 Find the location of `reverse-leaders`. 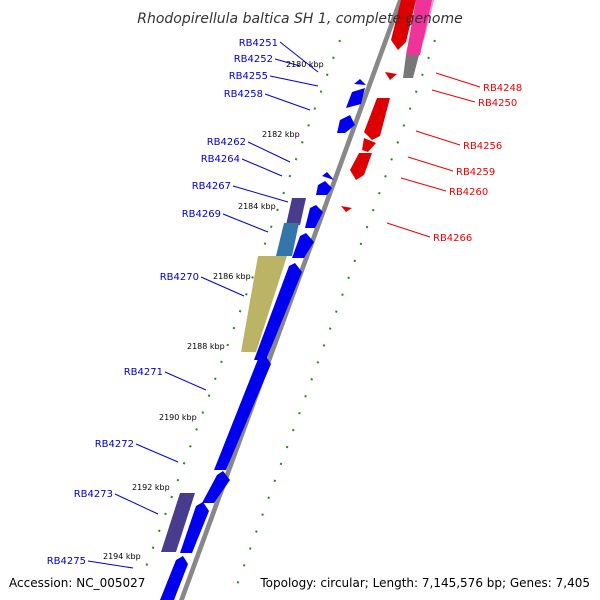

reverse-leaders is located at coordinates (433, 155).